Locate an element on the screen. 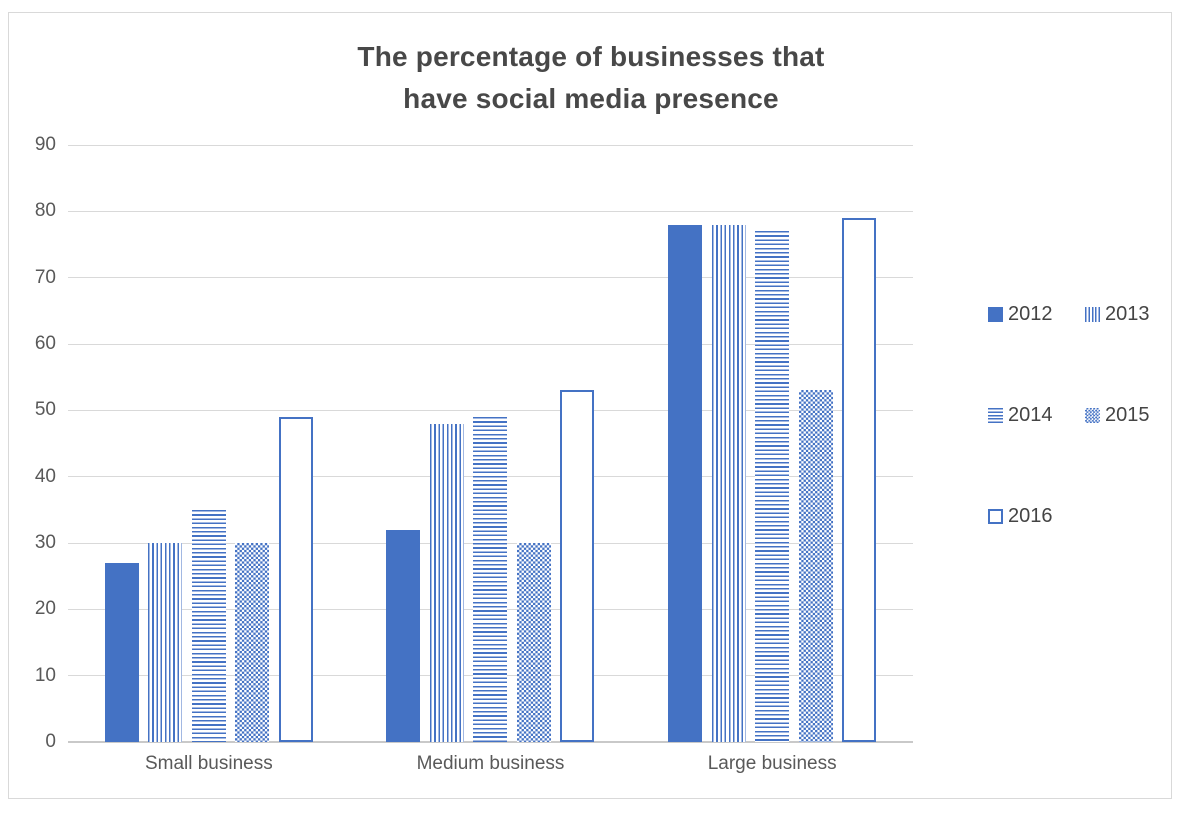 Image resolution: width=1182 pixels, height=817 pixels. bar-2015-small-business is located at coordinates (252, 642).